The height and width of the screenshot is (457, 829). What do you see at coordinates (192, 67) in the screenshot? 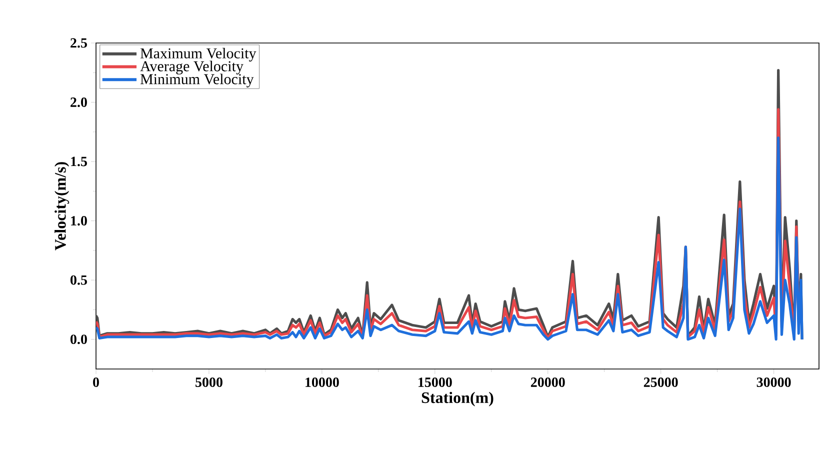
I see `legend-label: Average Velocity` at bounding box center [192, 67].